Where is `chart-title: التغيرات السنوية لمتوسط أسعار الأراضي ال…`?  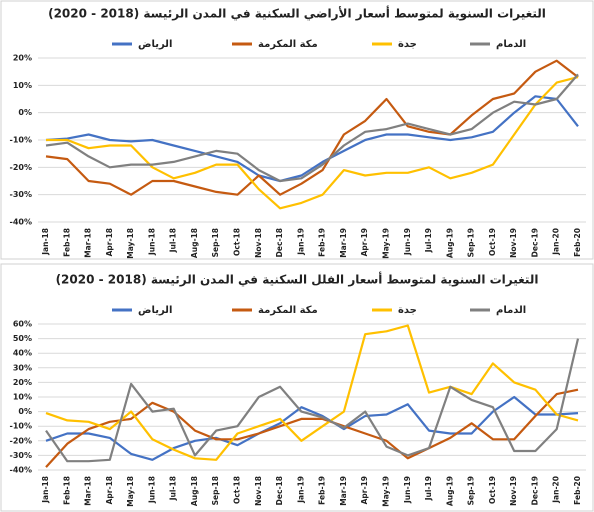 chart-title: التغيرات السنوية لمتوسط أسعار الأراضي ال… is located at coordinates (297, 14).